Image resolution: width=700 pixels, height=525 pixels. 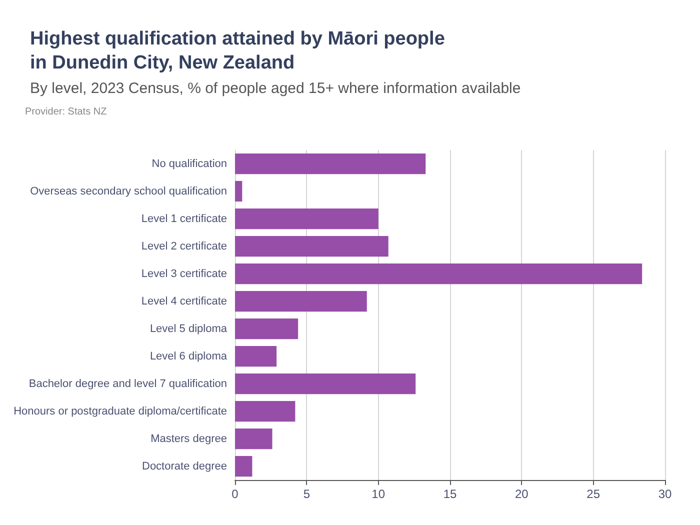 I want to click on chart-subtitle: By level, 2023 Census, % of people aged 15+ where information available, so click(x=275, y=88).